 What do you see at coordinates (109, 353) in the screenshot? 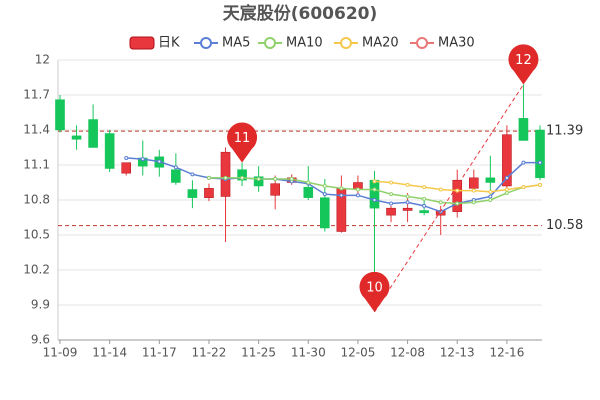
I see `x-tick-label: 11-14` at bounding box center [109, 353].